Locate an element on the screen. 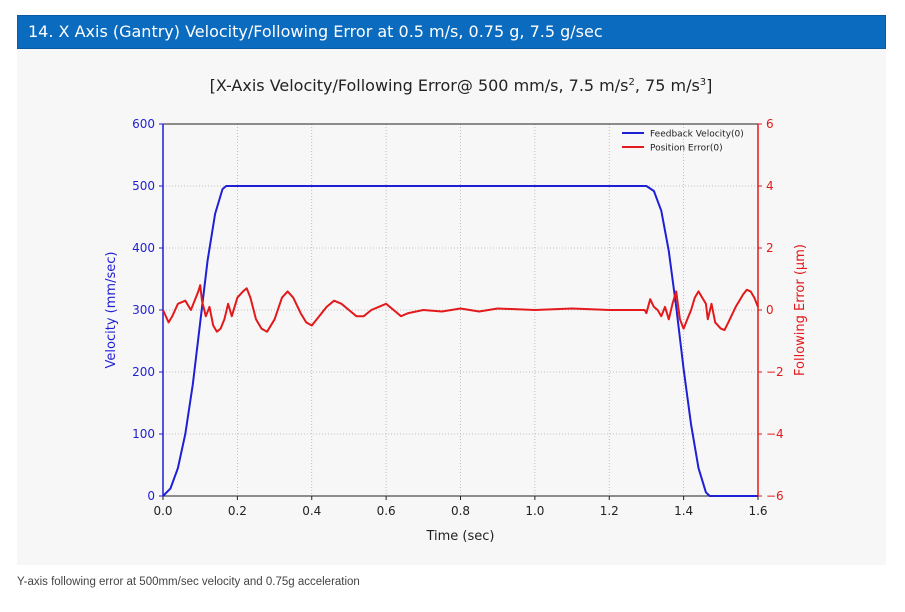 The image size is (905, 612). y-tick-label: 600 is located at coordinates (143, 124).